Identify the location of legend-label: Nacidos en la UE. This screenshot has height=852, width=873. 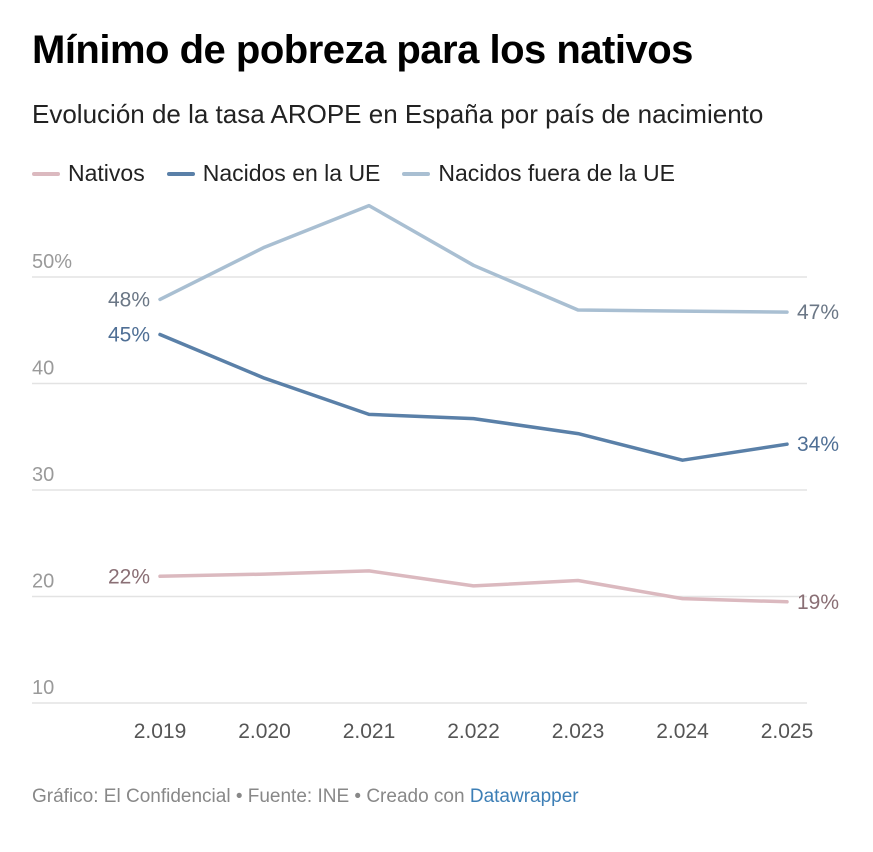
(291, 173).